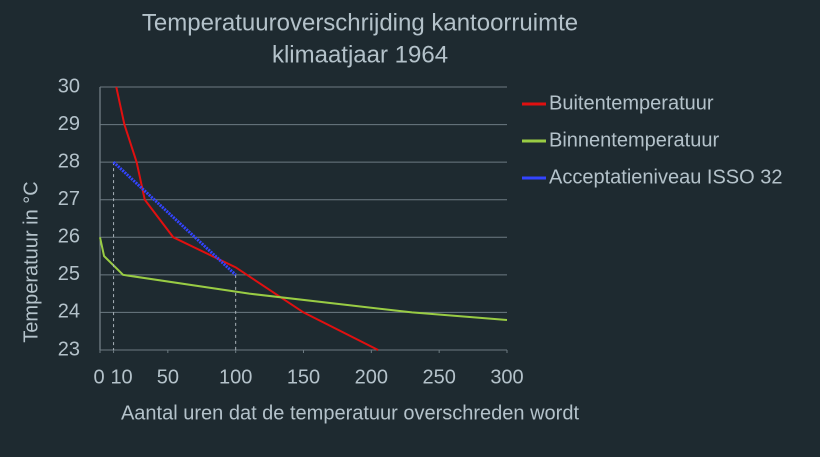 The height and width of the screenshot is (457, 820). What do you see at coordinates (634, 140) in the screenshot?
I see `legend-label: Binnentemperatuur` at bounding box center [634, 140].